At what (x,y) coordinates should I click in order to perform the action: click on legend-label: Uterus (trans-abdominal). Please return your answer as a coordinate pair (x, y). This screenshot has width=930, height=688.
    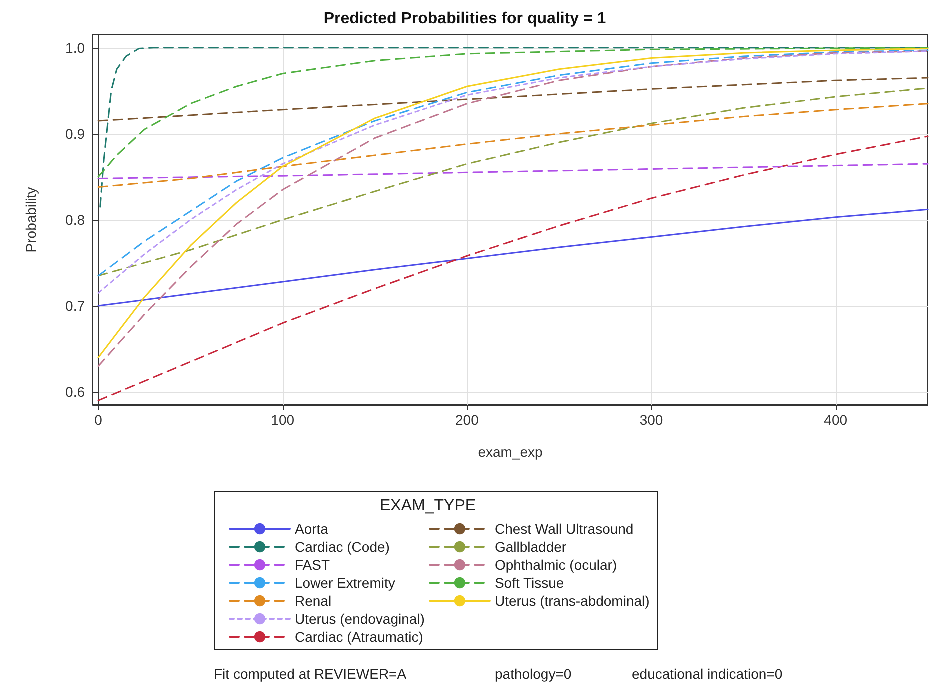
    Looking at the image, I should click on (572, 601).